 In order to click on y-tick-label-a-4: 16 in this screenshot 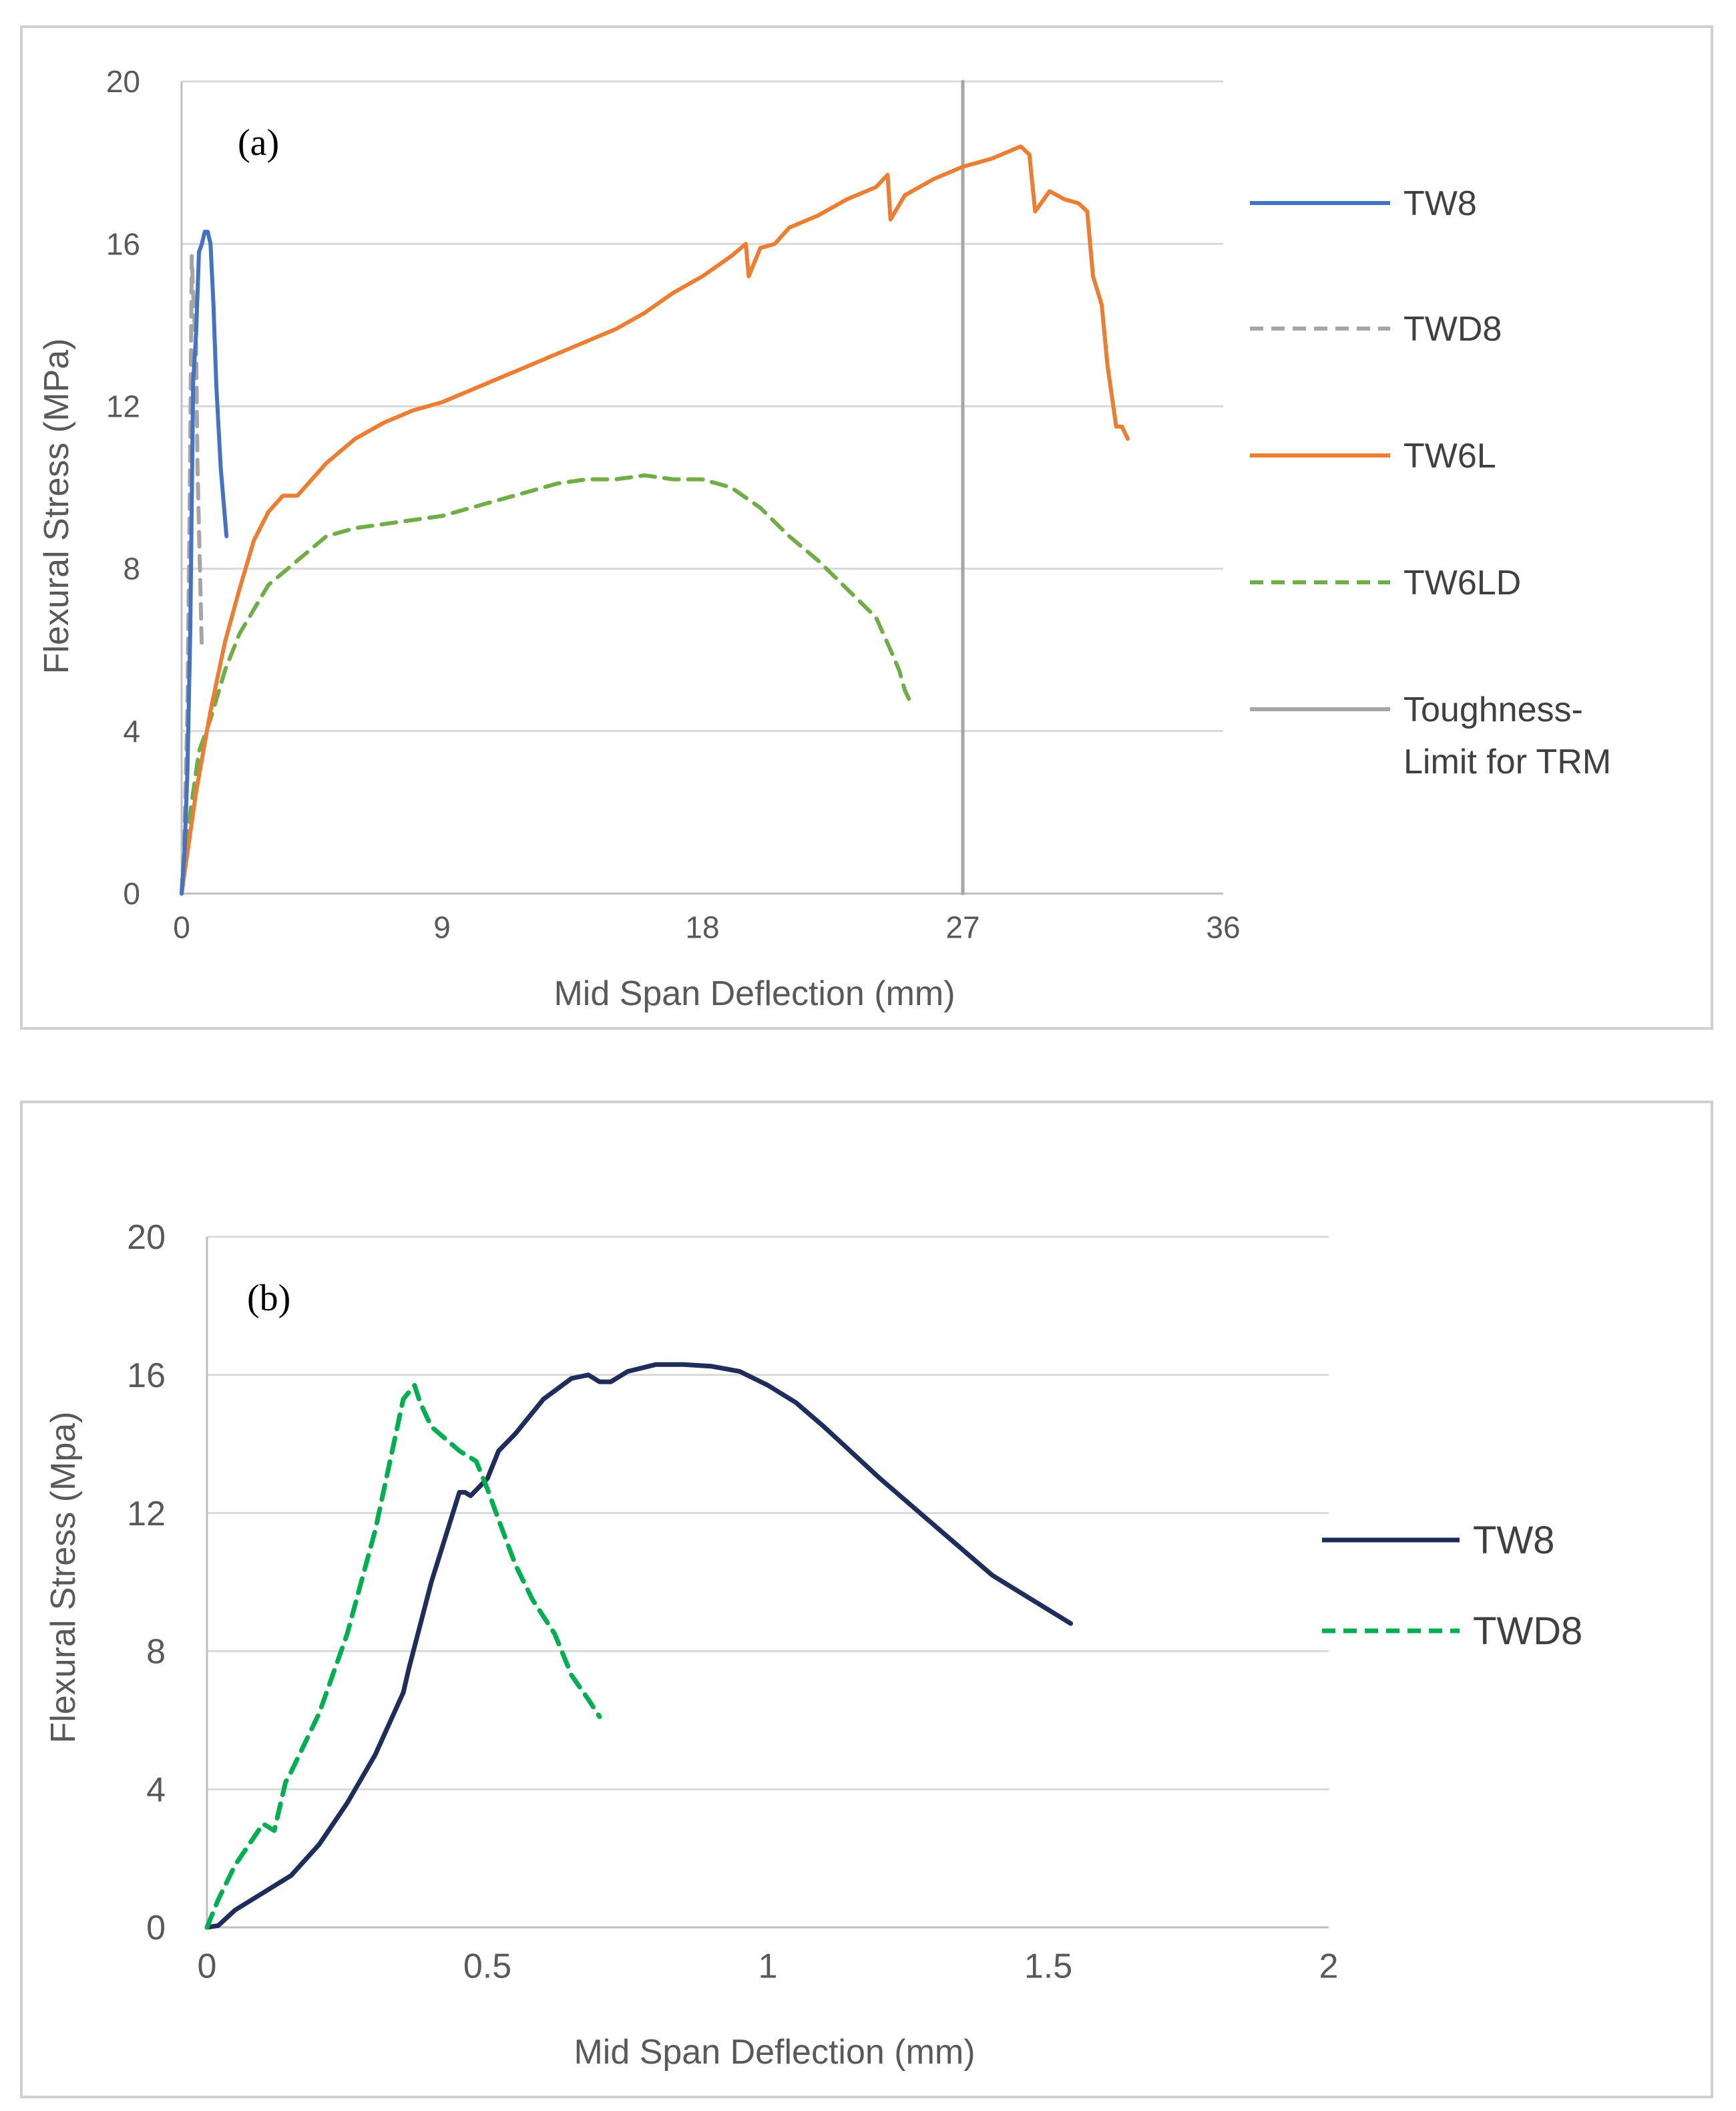, I will do `click(123, 243)`.